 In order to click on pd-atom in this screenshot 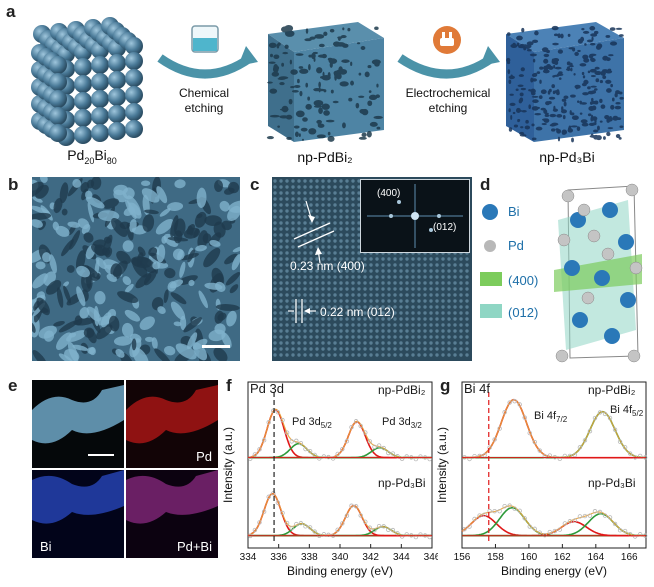, I will do `click(588, 298)`.